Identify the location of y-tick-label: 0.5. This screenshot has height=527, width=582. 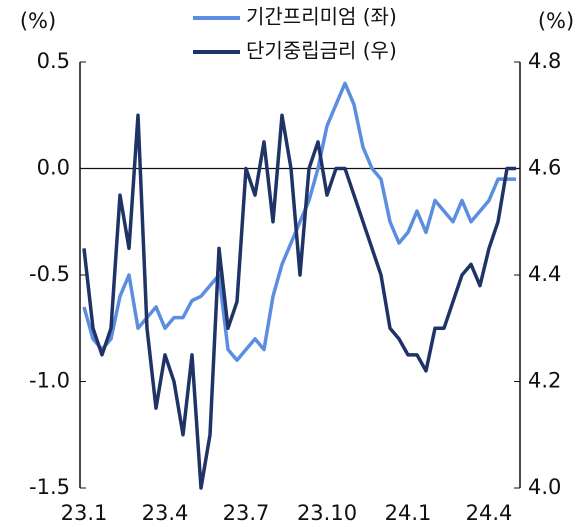
(53, 61).